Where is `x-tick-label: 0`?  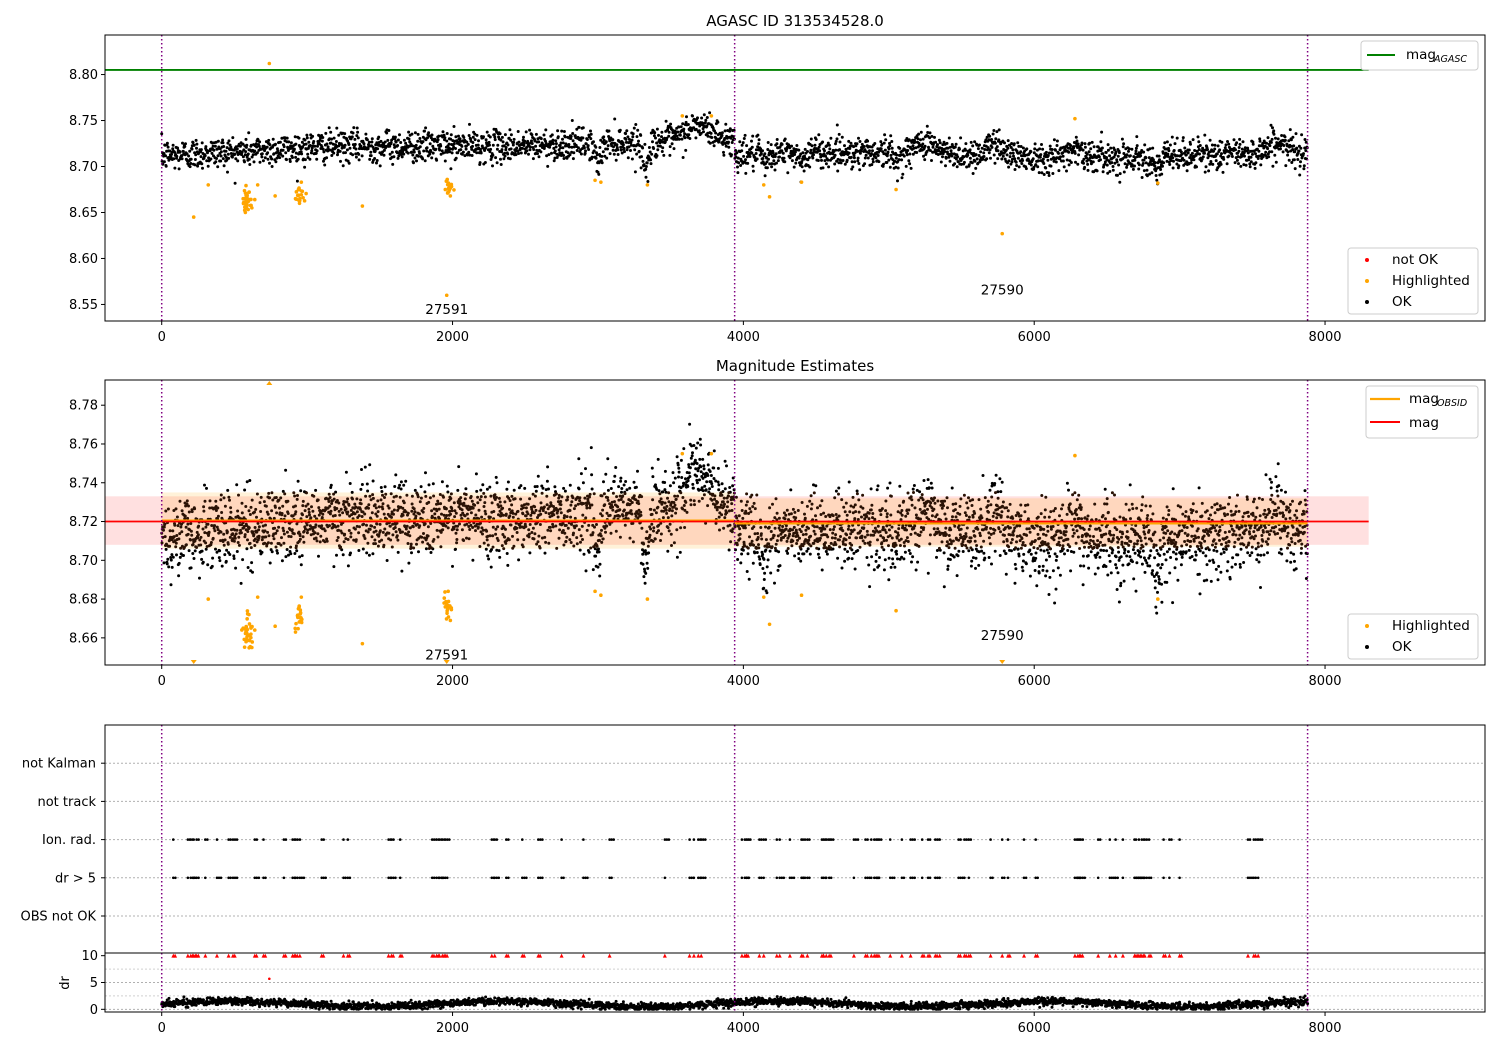 x-tick-label: 0 is located at coordinates (162, 681).